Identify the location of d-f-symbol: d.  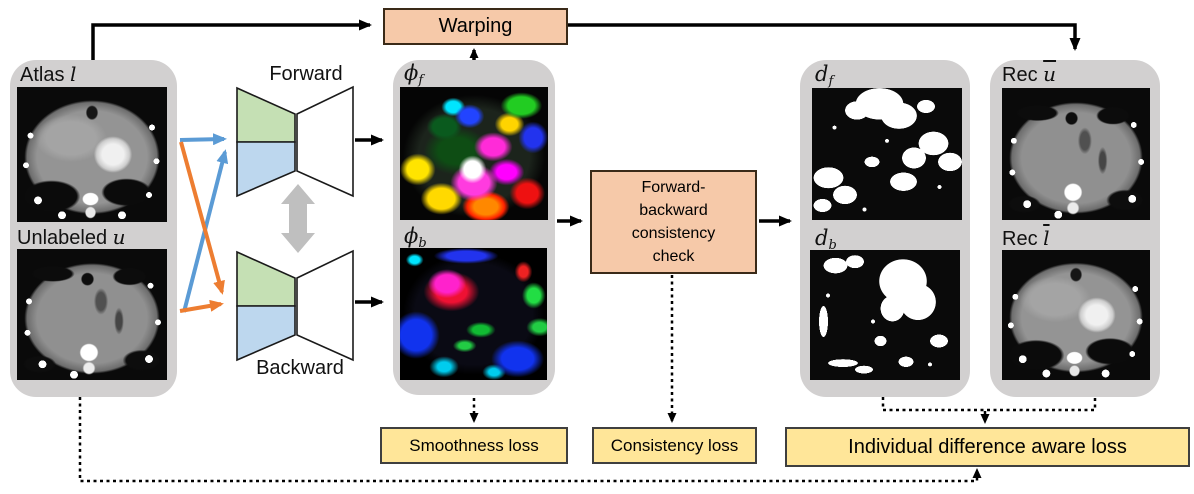
(822, 74).